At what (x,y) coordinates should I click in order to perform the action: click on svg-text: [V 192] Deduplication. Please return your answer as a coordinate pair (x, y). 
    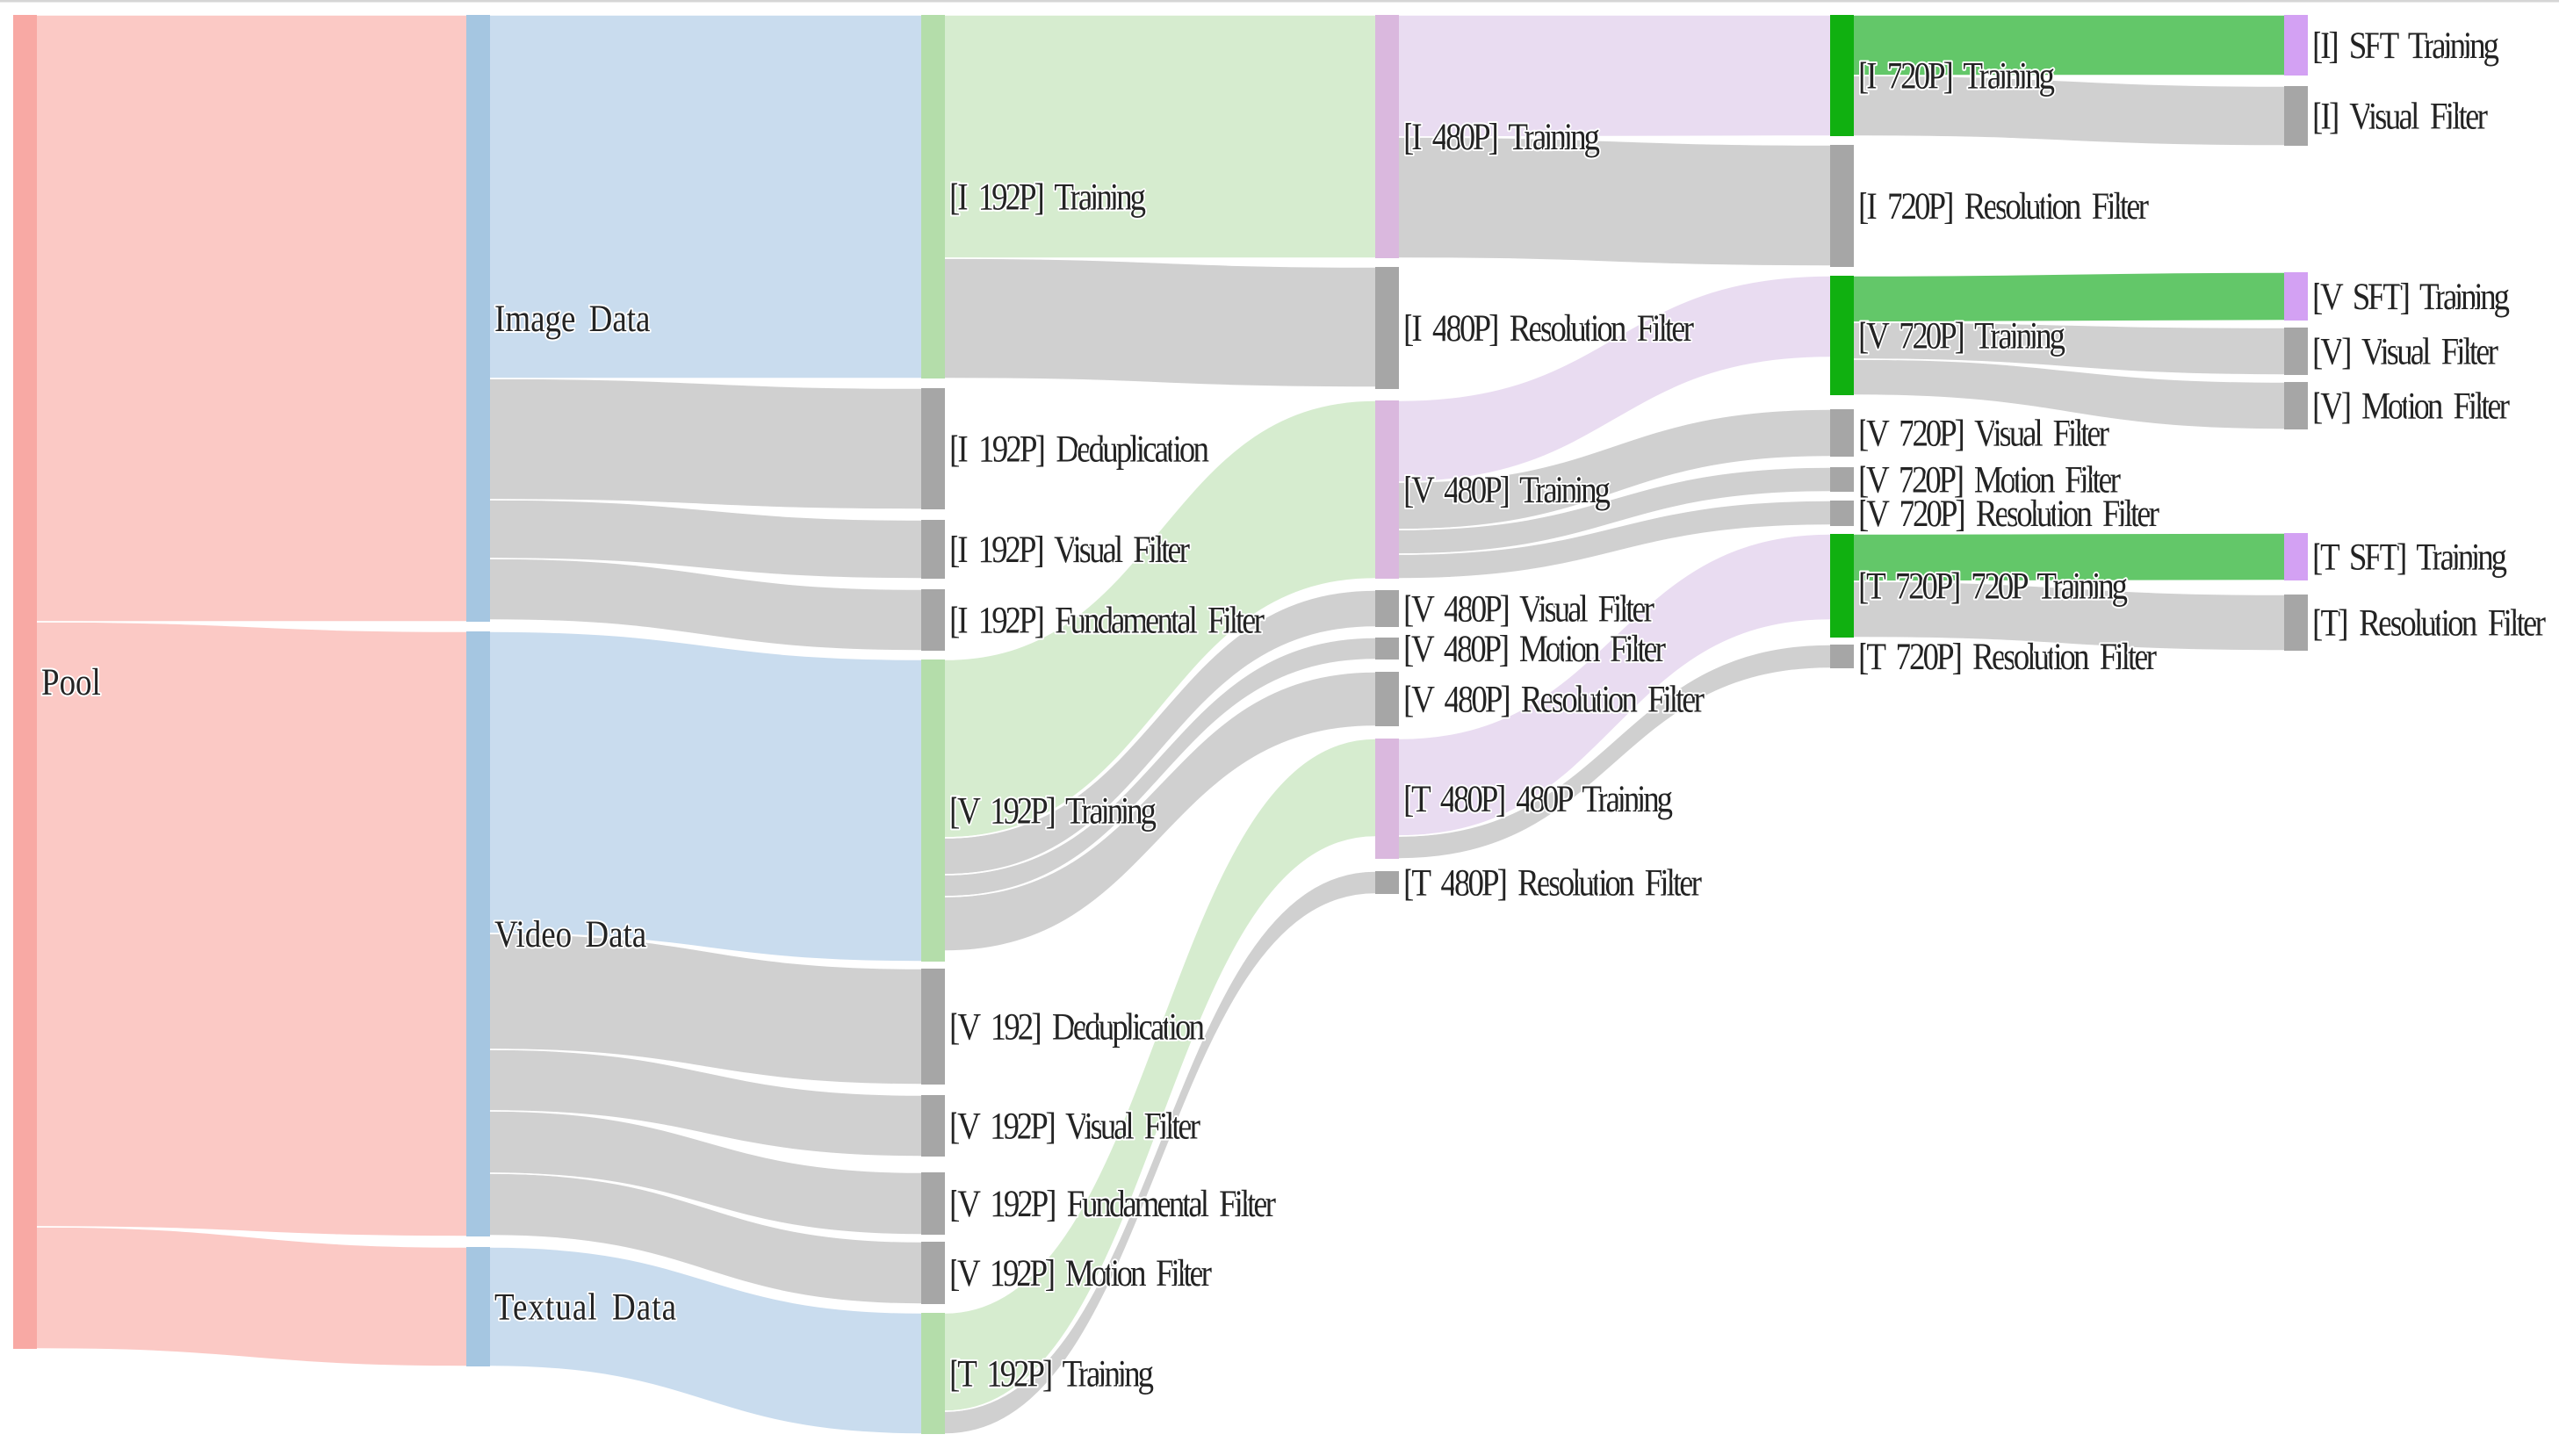
    Looking at the image, I should click on (1077, 1027).